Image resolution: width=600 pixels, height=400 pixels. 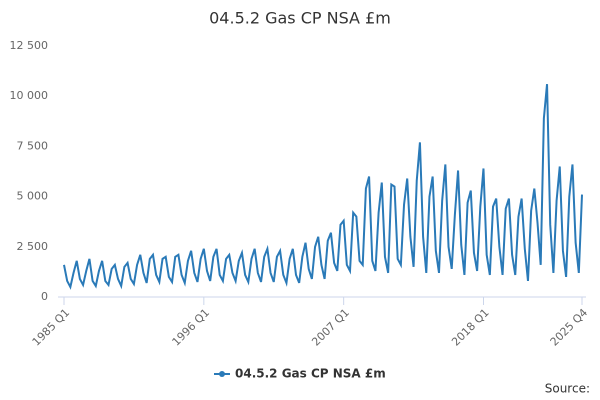 I want to click on source: Source:, so click(x=567, y=389).